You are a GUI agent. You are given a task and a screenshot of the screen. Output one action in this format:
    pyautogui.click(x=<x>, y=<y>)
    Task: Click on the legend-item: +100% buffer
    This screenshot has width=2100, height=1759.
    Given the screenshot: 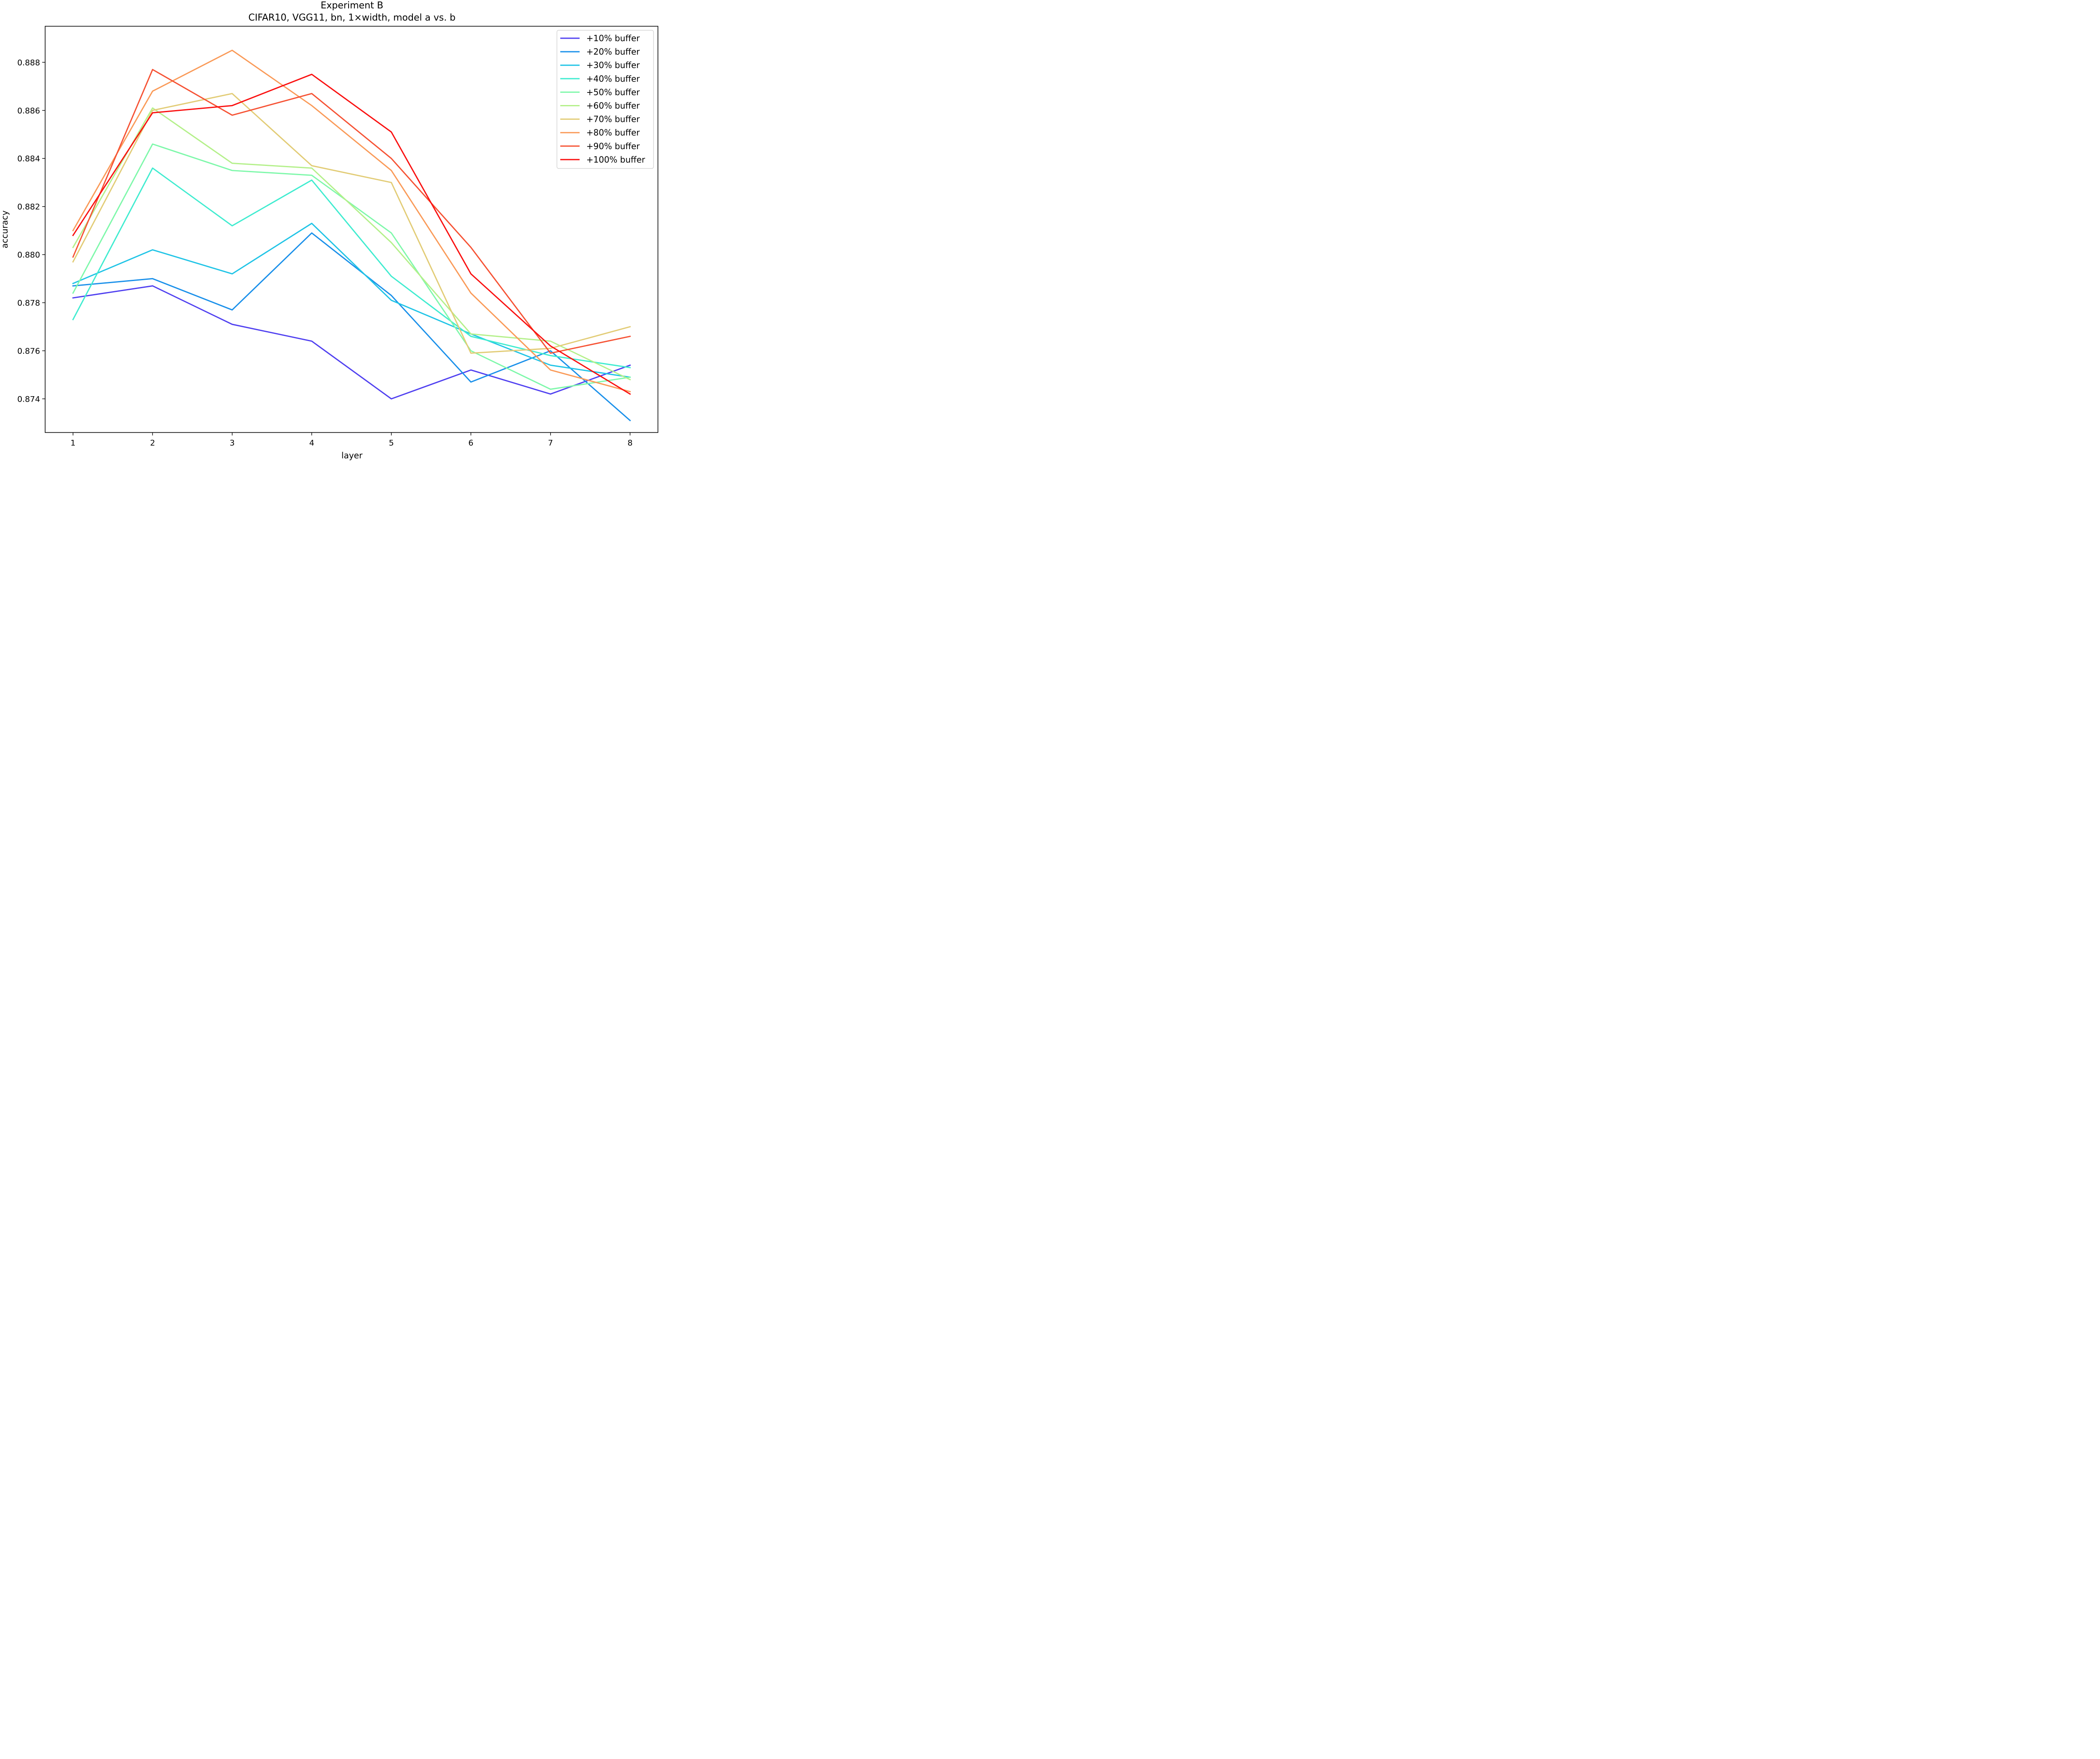 What is the action you would take?
    pyautogui.click(x=603, y=160)
    